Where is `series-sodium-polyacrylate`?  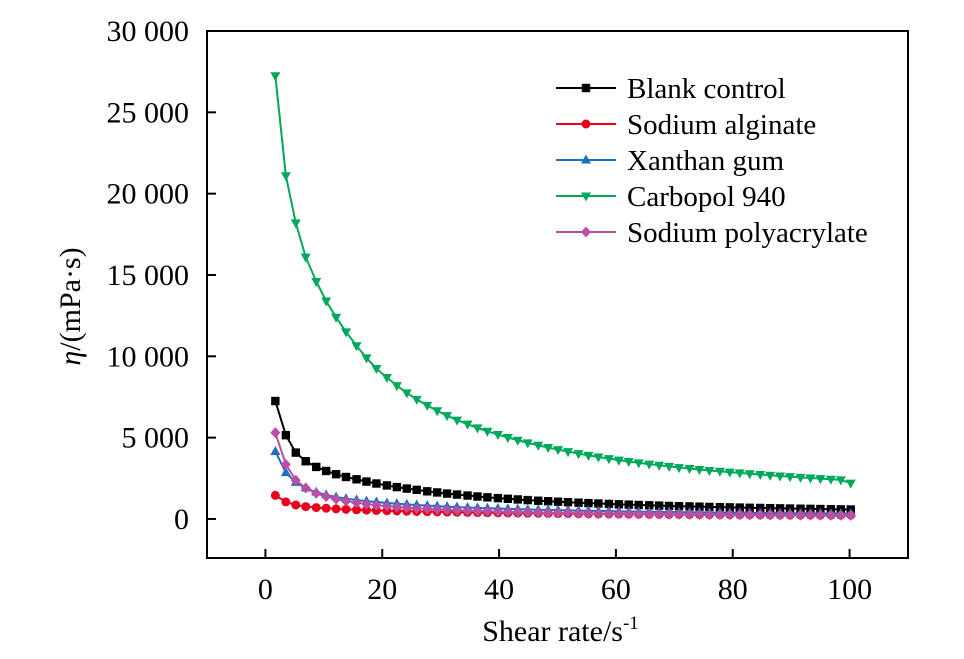 series-sodium-polyacrylate is located at coordinates (563, 474).